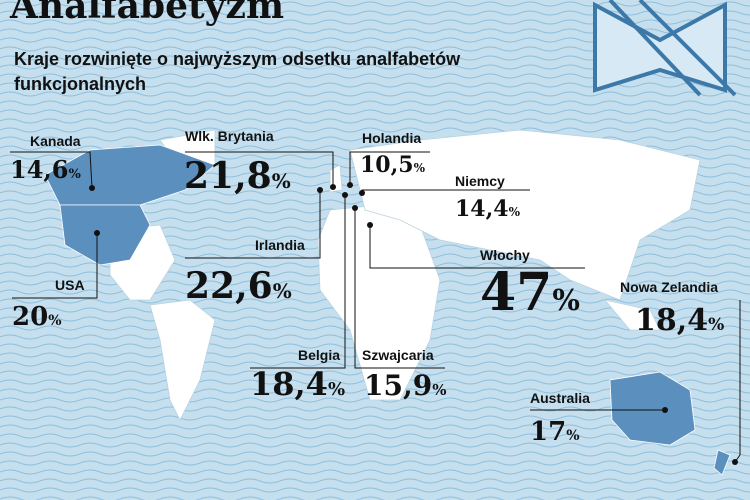 The width and height of the screenshot is (750, 500). I want to click on country-name: Niemcy, so click(480, 181).